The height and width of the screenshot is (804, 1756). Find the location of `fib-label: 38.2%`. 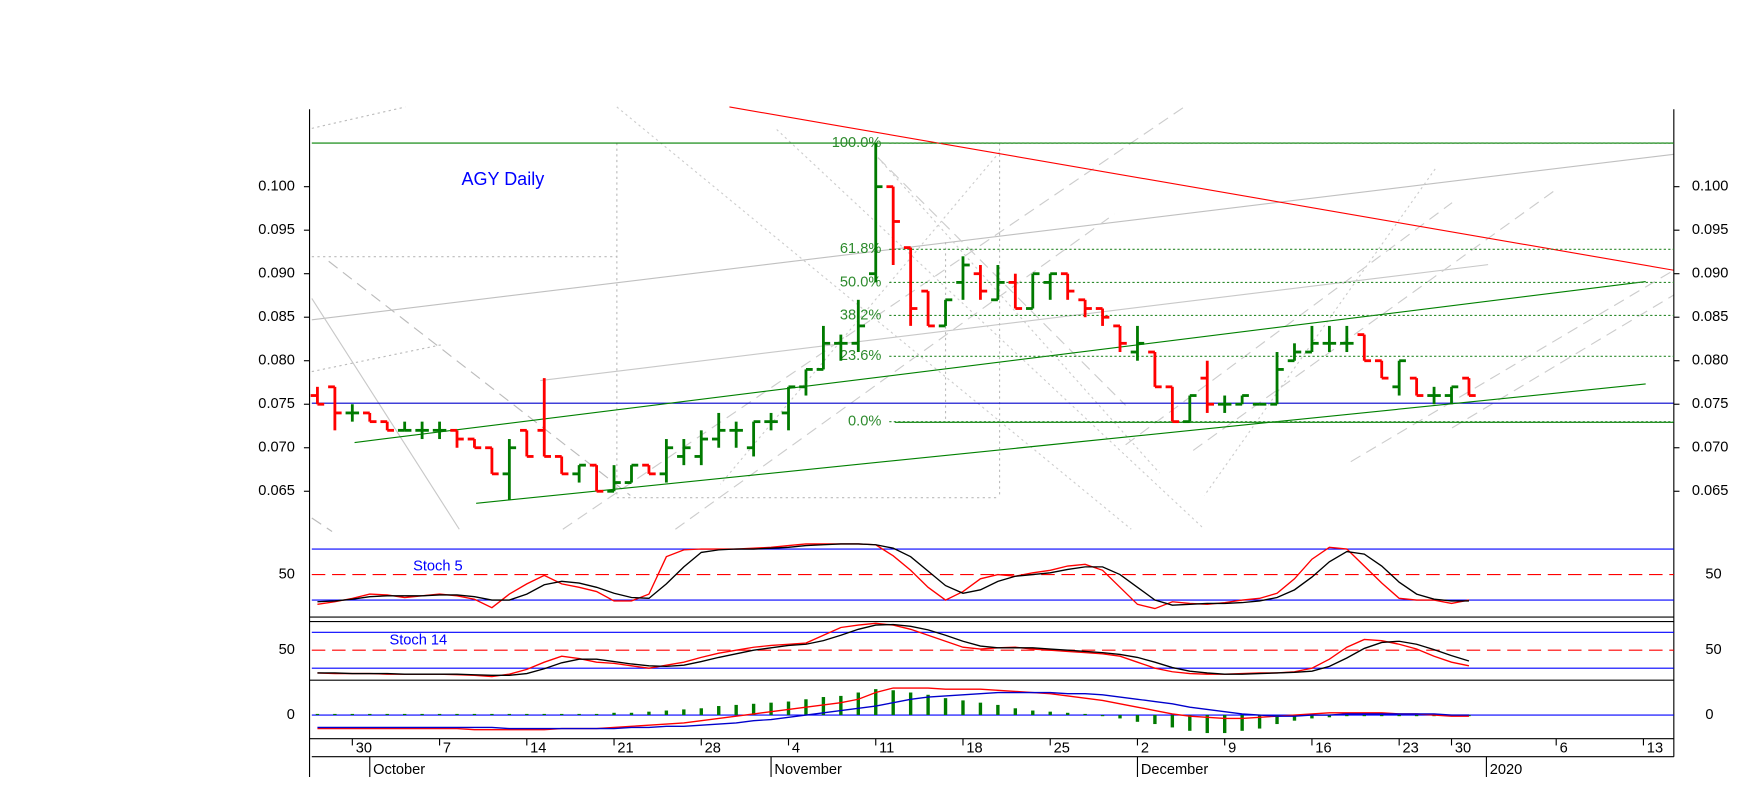

fib-label: 38.2% is located at coordinates (860, 315).